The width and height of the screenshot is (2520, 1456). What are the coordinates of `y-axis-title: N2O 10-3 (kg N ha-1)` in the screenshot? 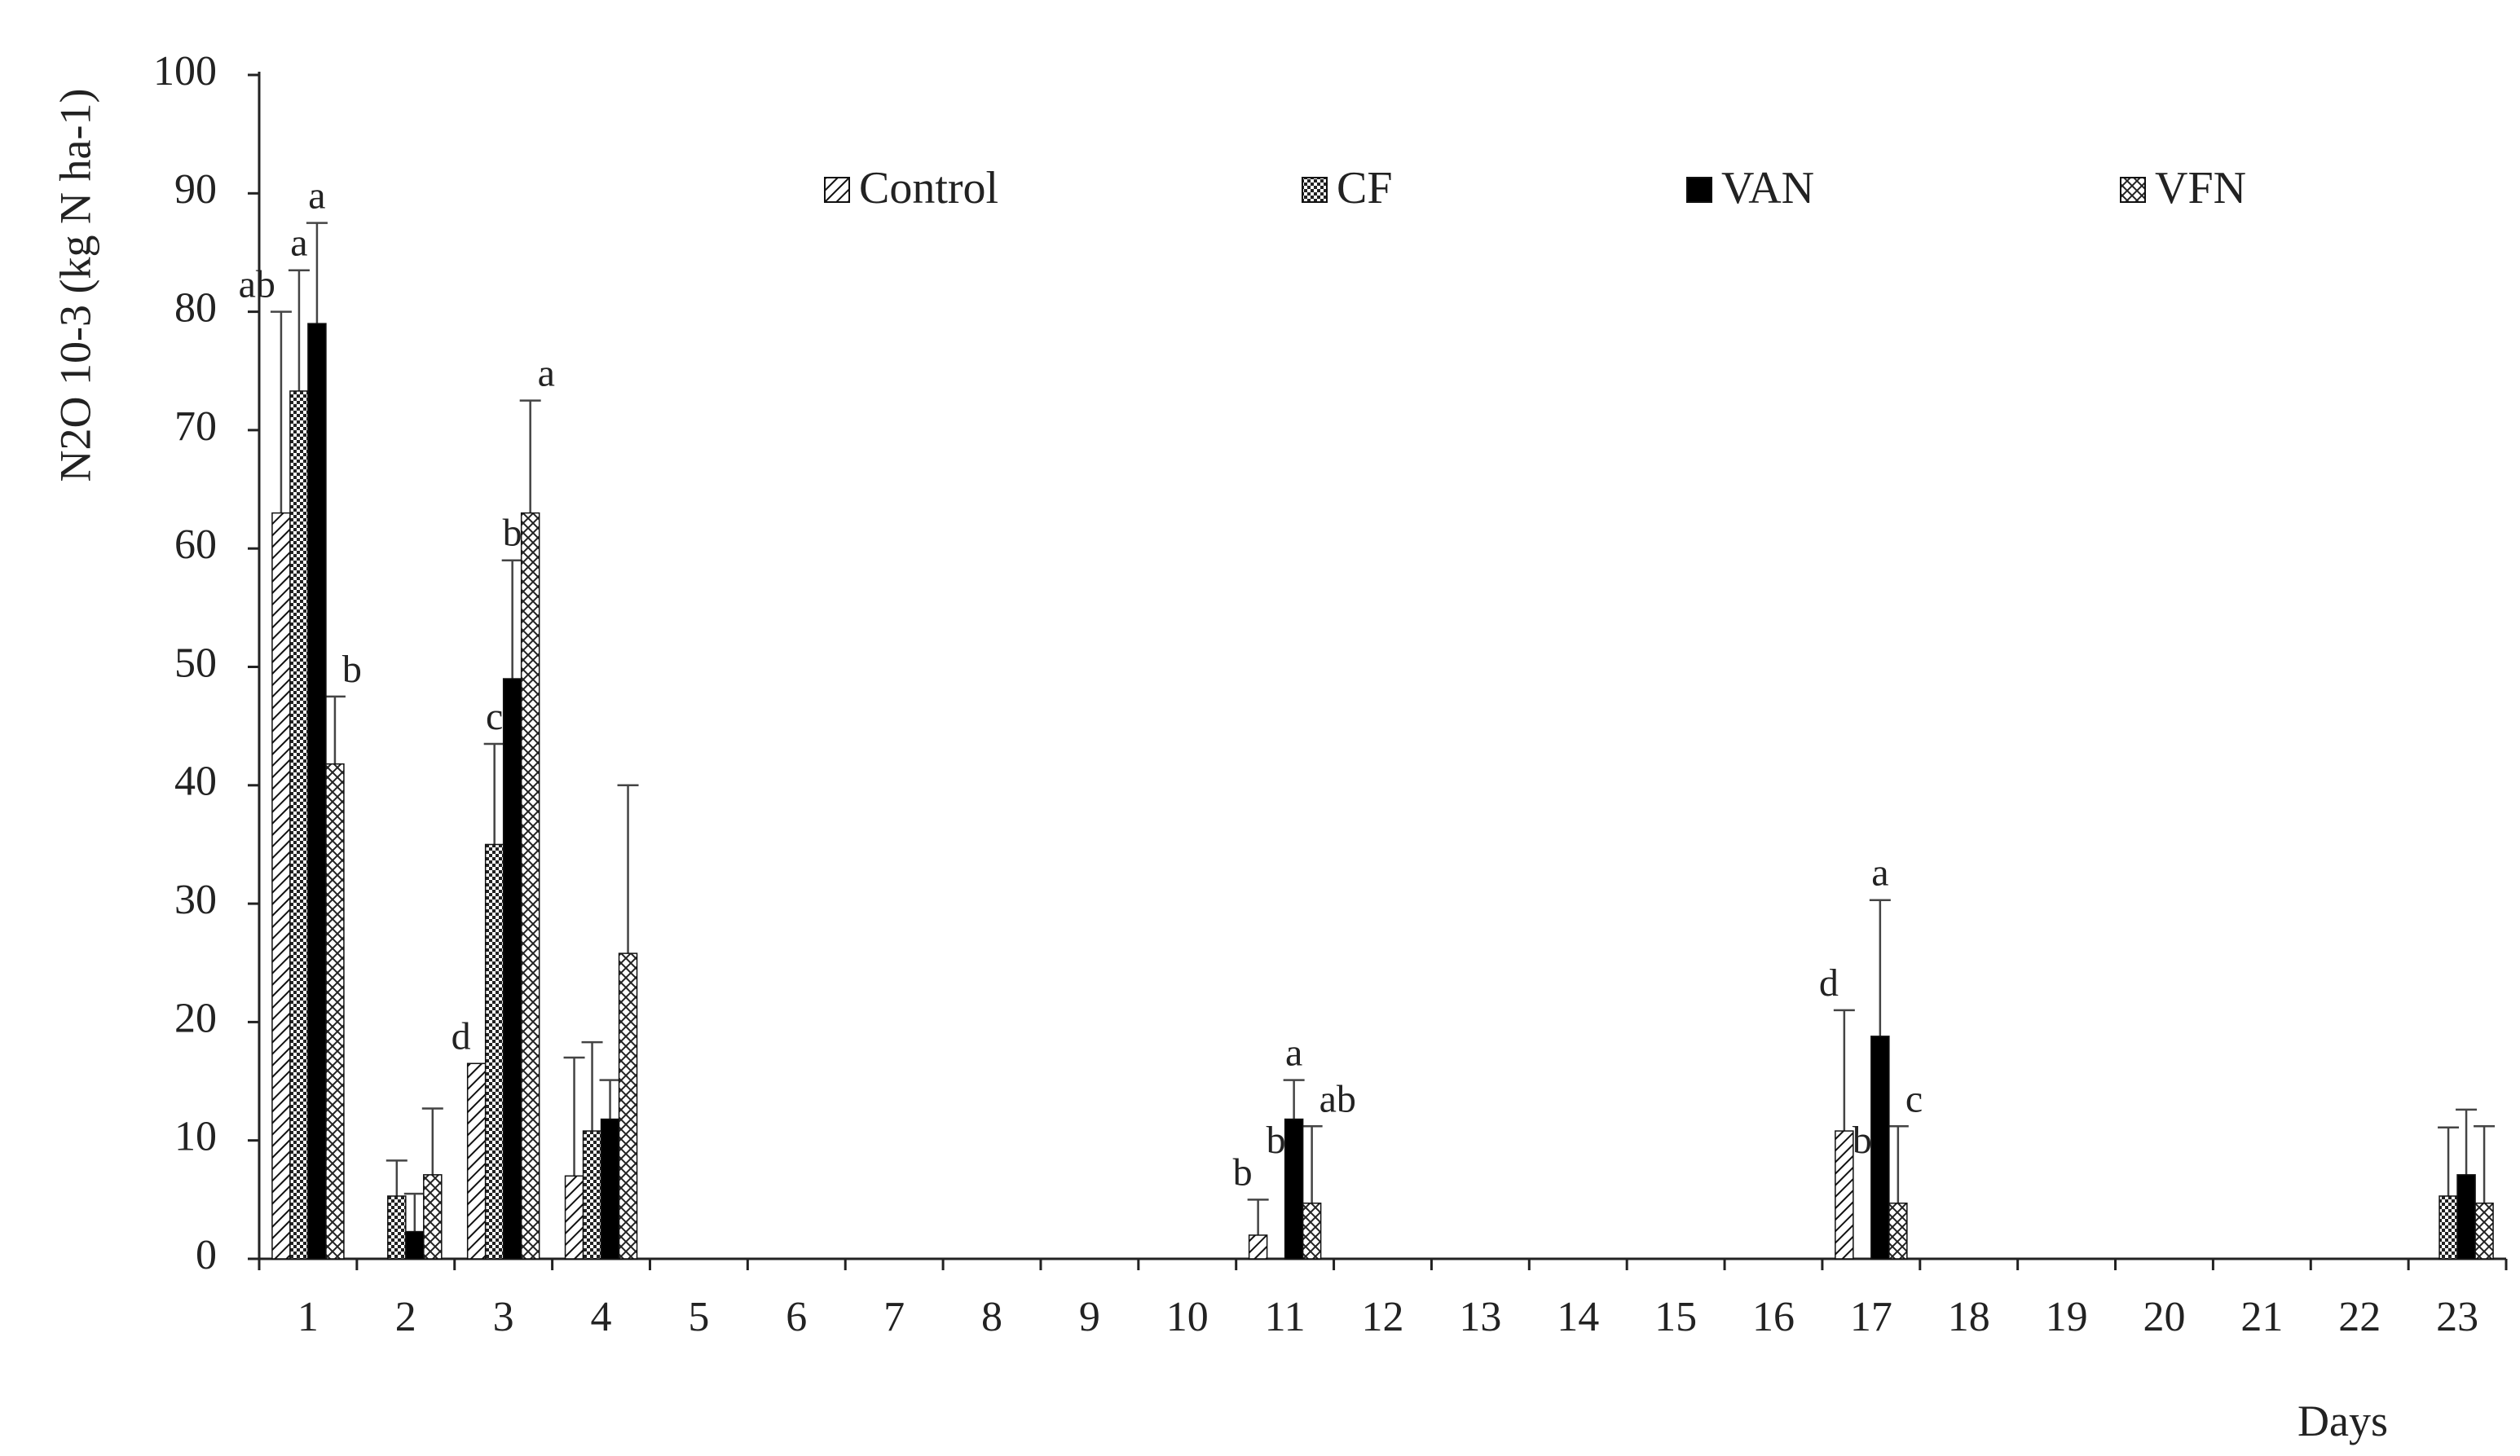 It's located at (75, 285).